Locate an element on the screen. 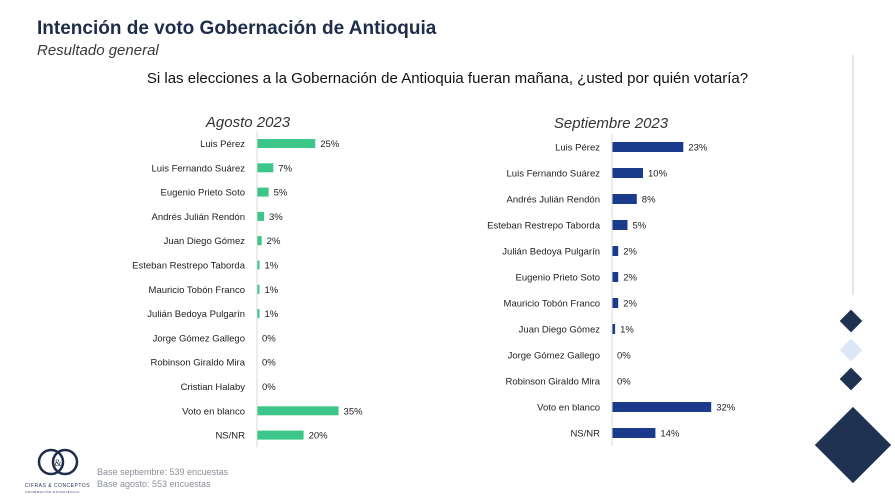 The width and height of the screenshot is (895, 503). sep-category-label: Andrés Julián Rendón is located at coordinates (553, 200).